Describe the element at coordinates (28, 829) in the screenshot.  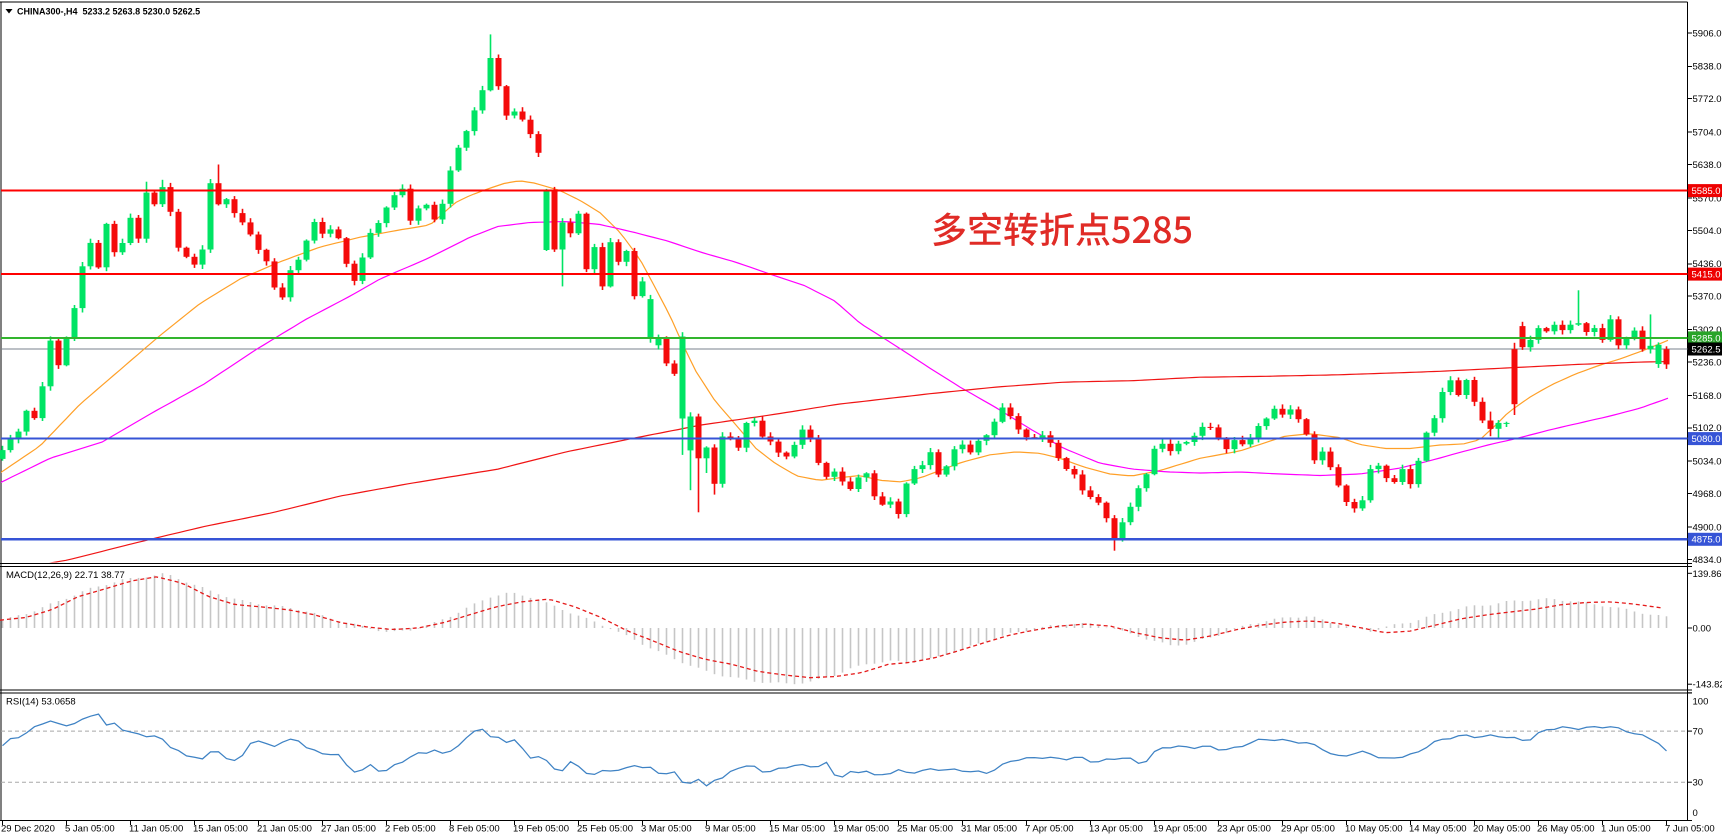
I see `svg-text: 29 Dec 2020` at that location.